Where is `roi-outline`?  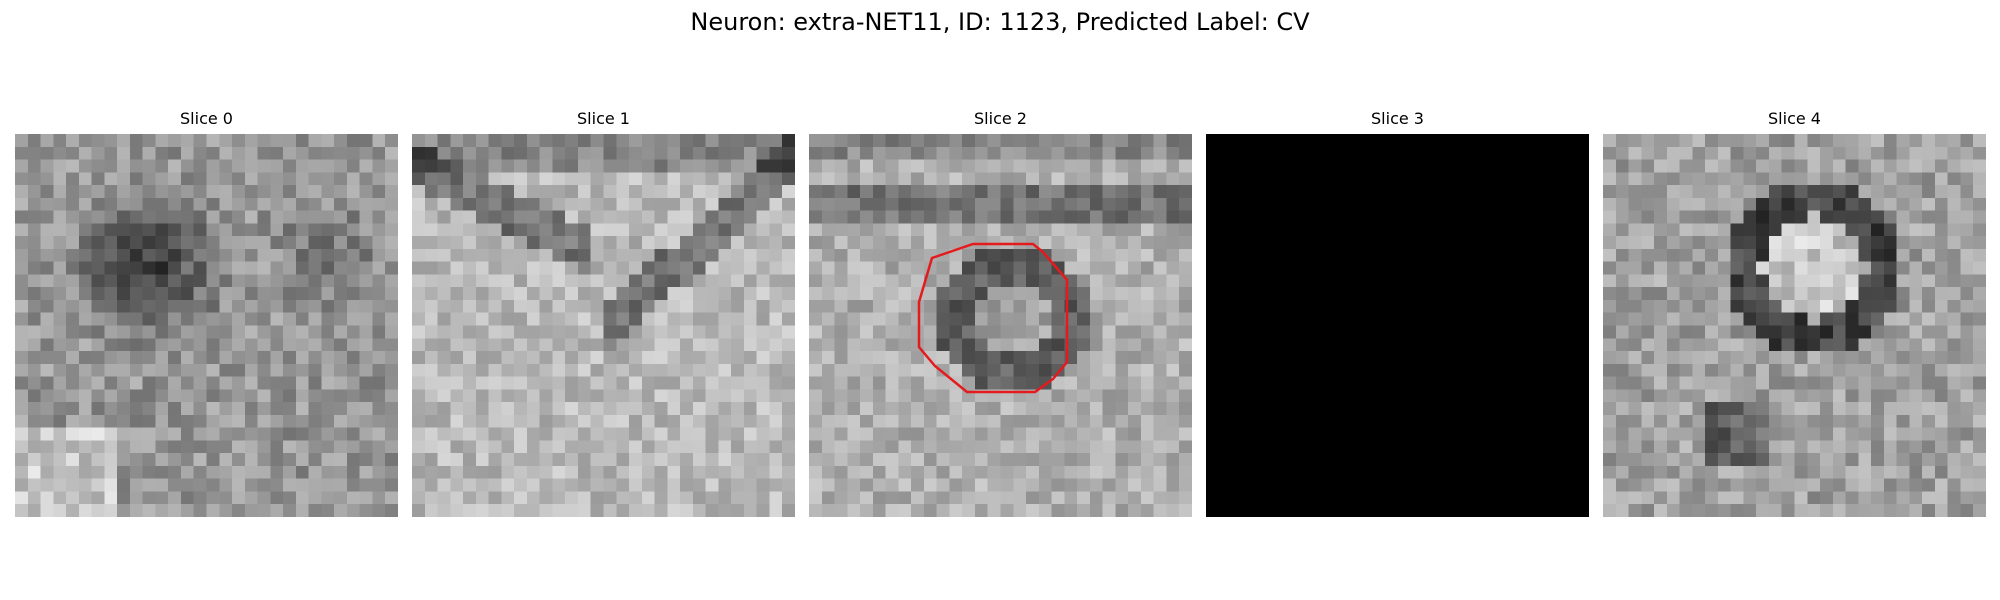 roi-outline is located at coordinates (993, 318).